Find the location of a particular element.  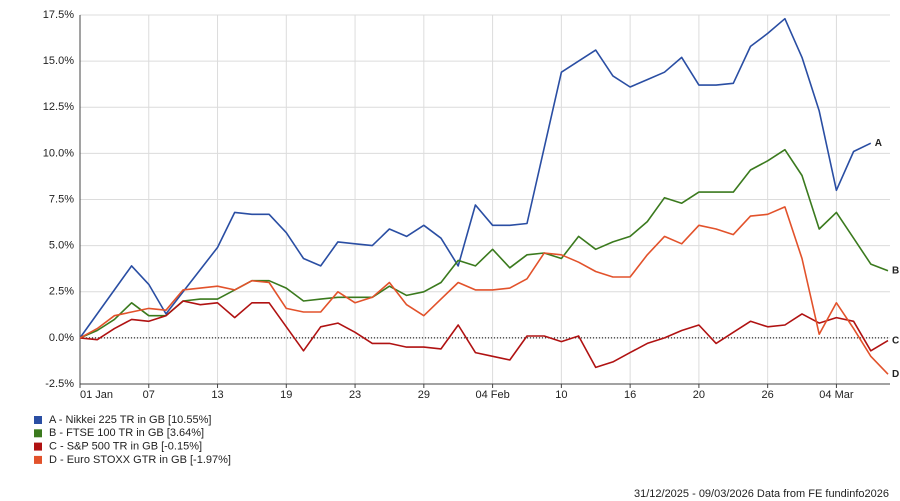

y-tick-label: -2.5% is located at coordinates (59, 384).